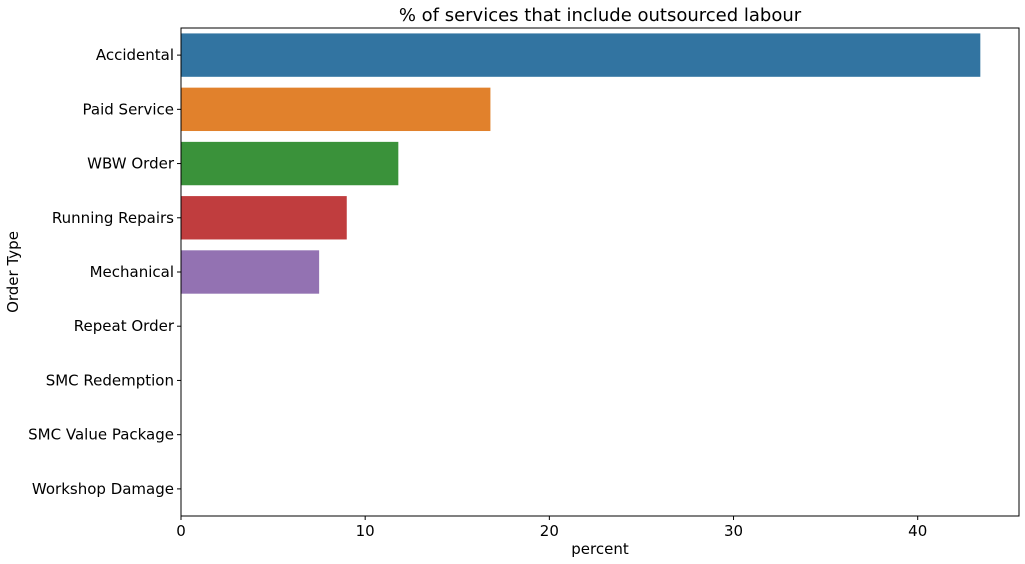 Image resolution: width=1025 pixels, height=564 pixels. I want to click on x-axis-ticks: 0 10 20 30 40, so click(551, 528).